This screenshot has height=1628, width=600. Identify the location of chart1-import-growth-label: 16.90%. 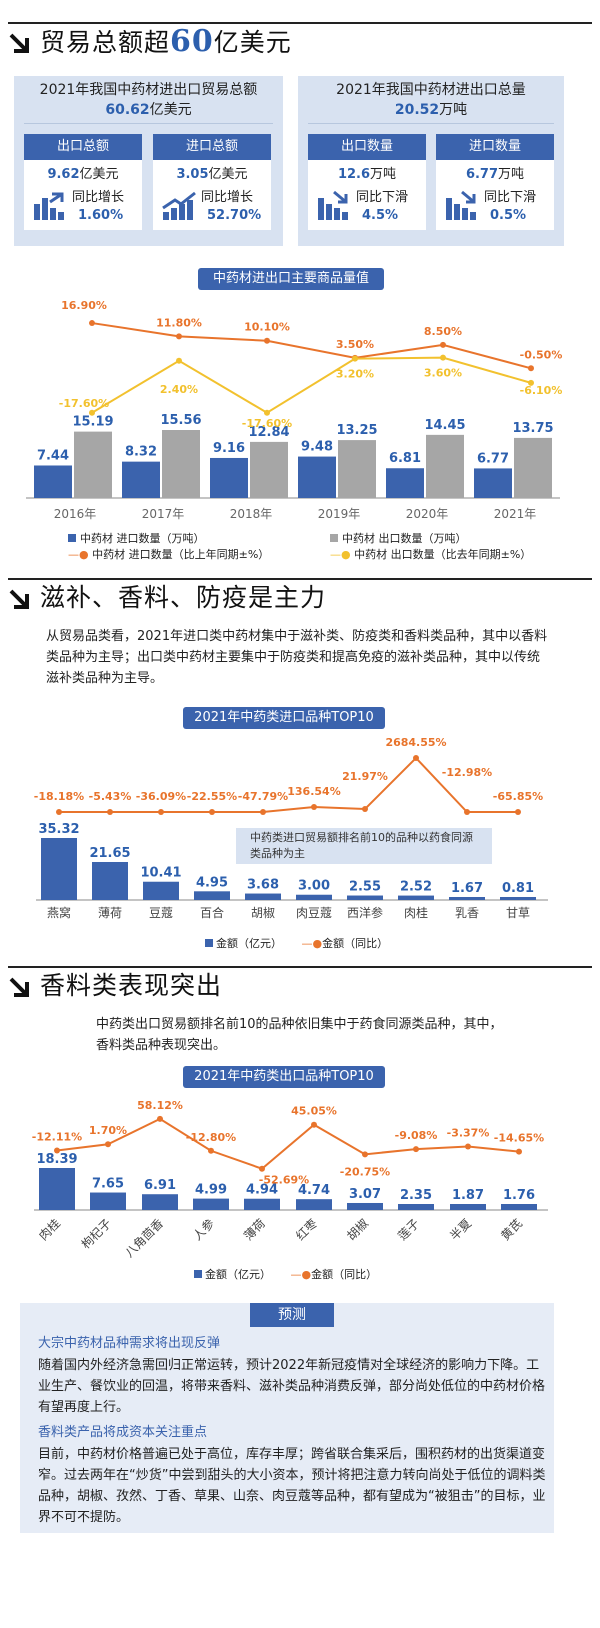
(84, 305).